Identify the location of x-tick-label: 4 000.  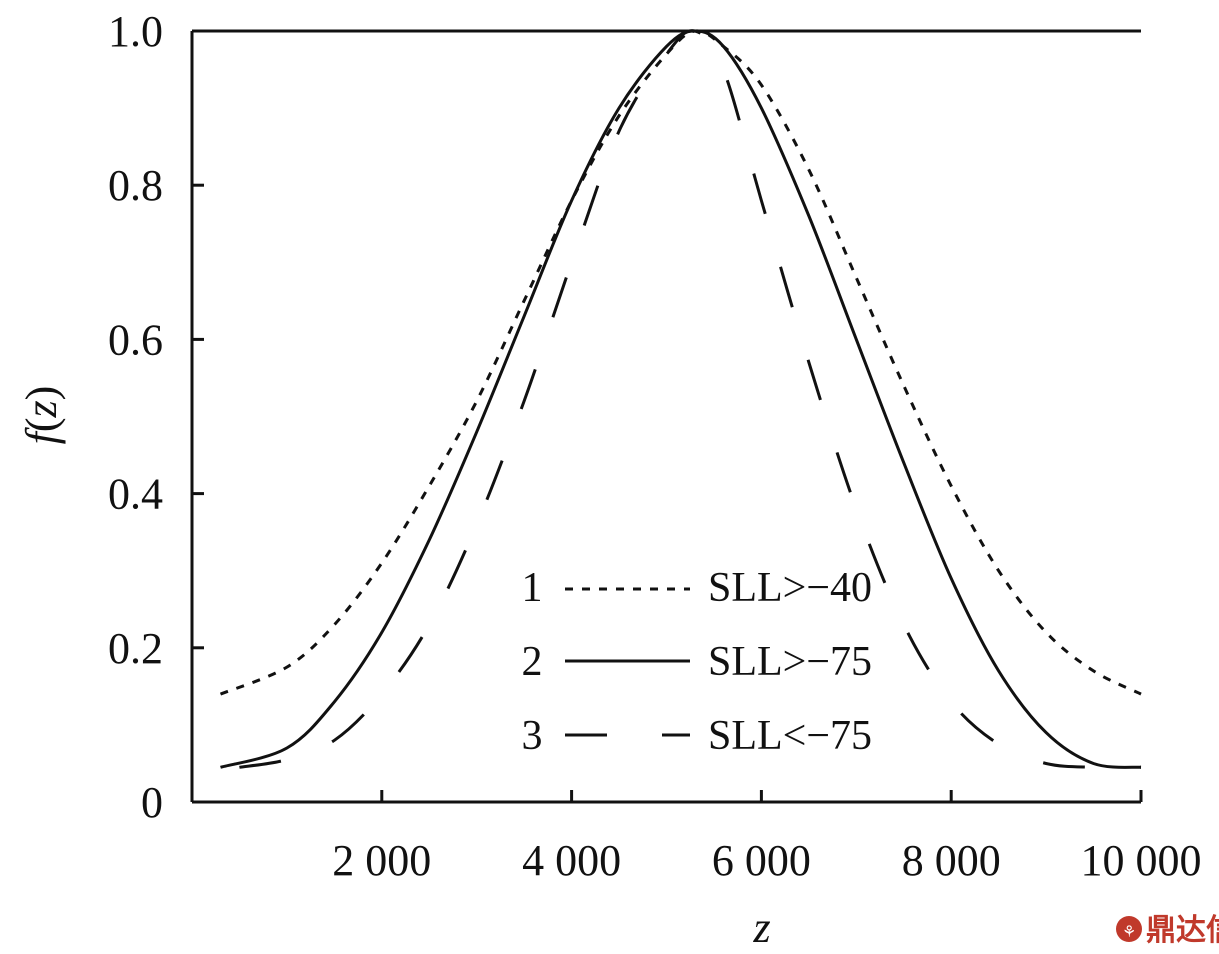
(571, 860).